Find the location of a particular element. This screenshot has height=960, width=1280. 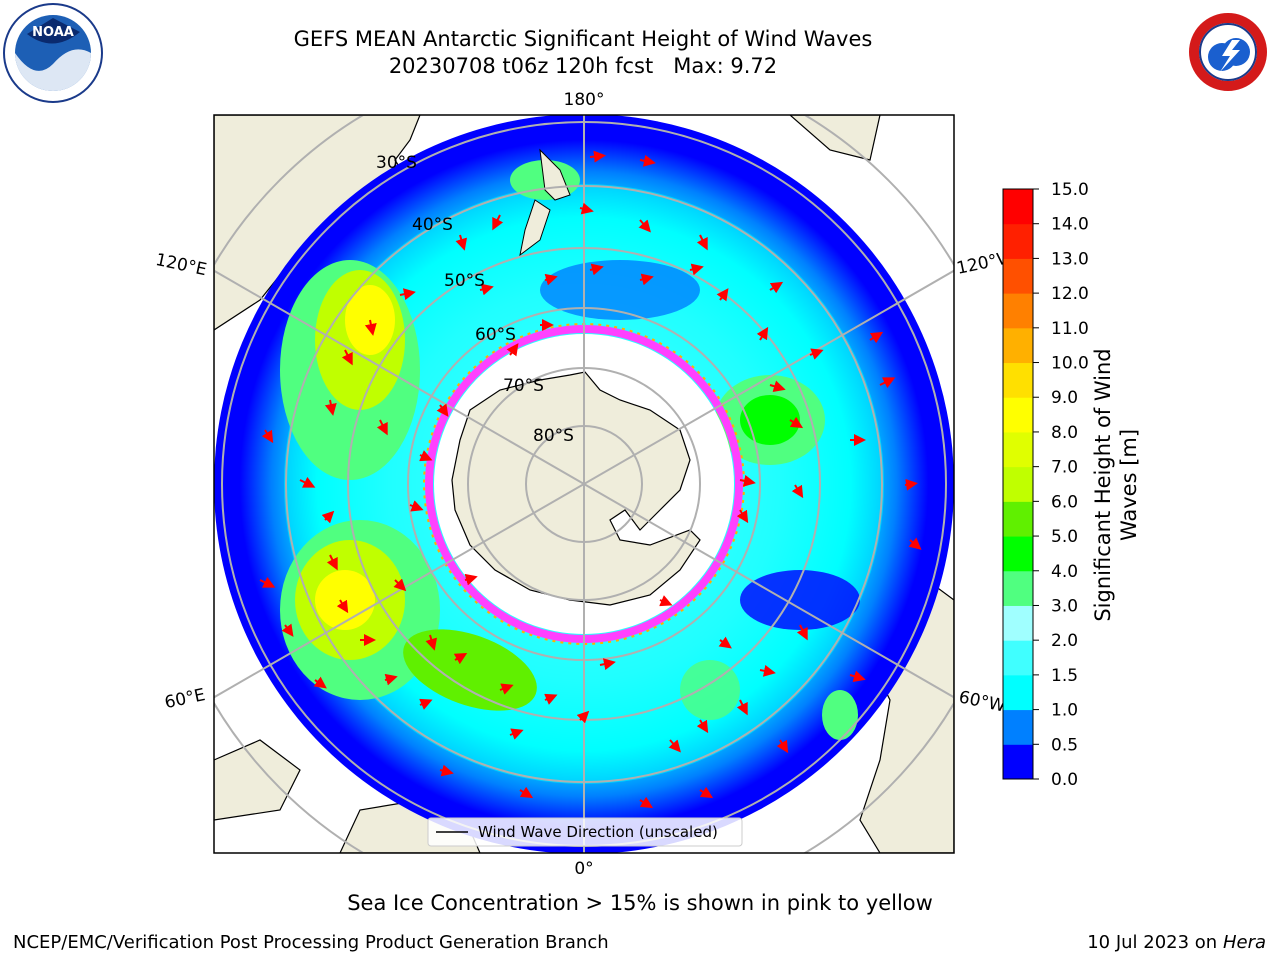

chart-subtitle: 20230708 t06z 120h fcst Max: 9.72 is located at coordinates (583, 66).